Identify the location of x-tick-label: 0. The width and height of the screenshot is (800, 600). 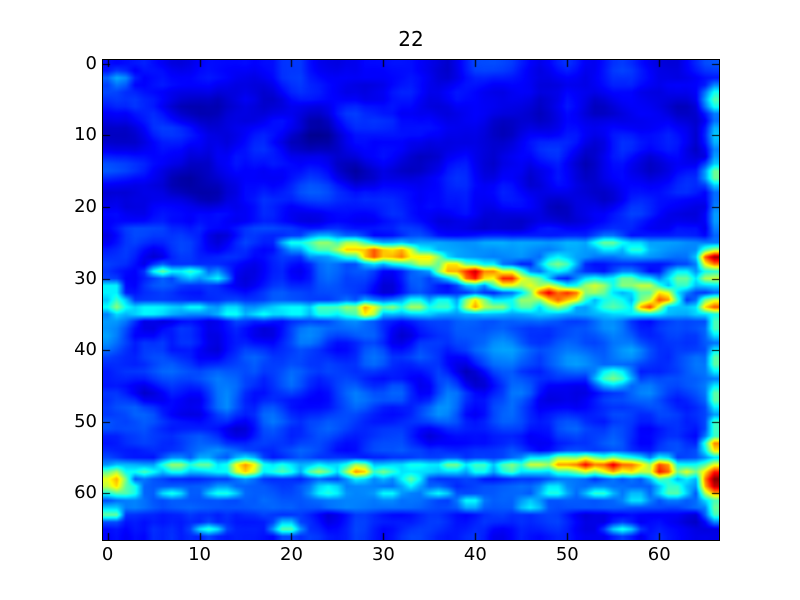
(107, 554).